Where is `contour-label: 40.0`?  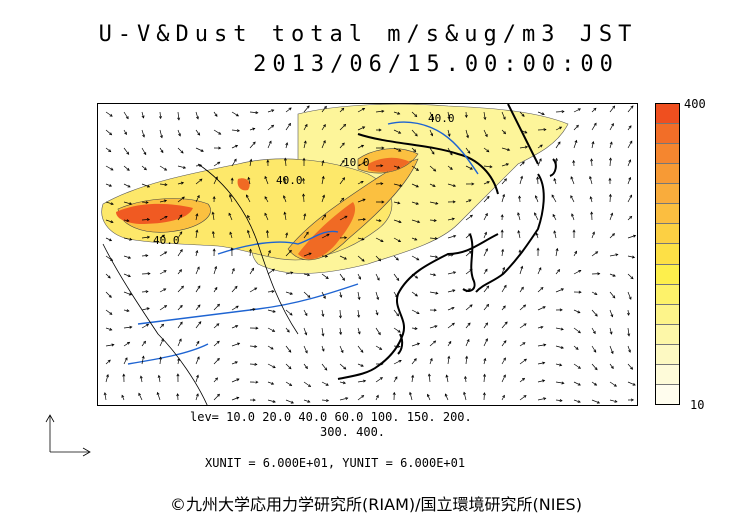 contour-label: 40.0 is located at coordinates (289, 180).